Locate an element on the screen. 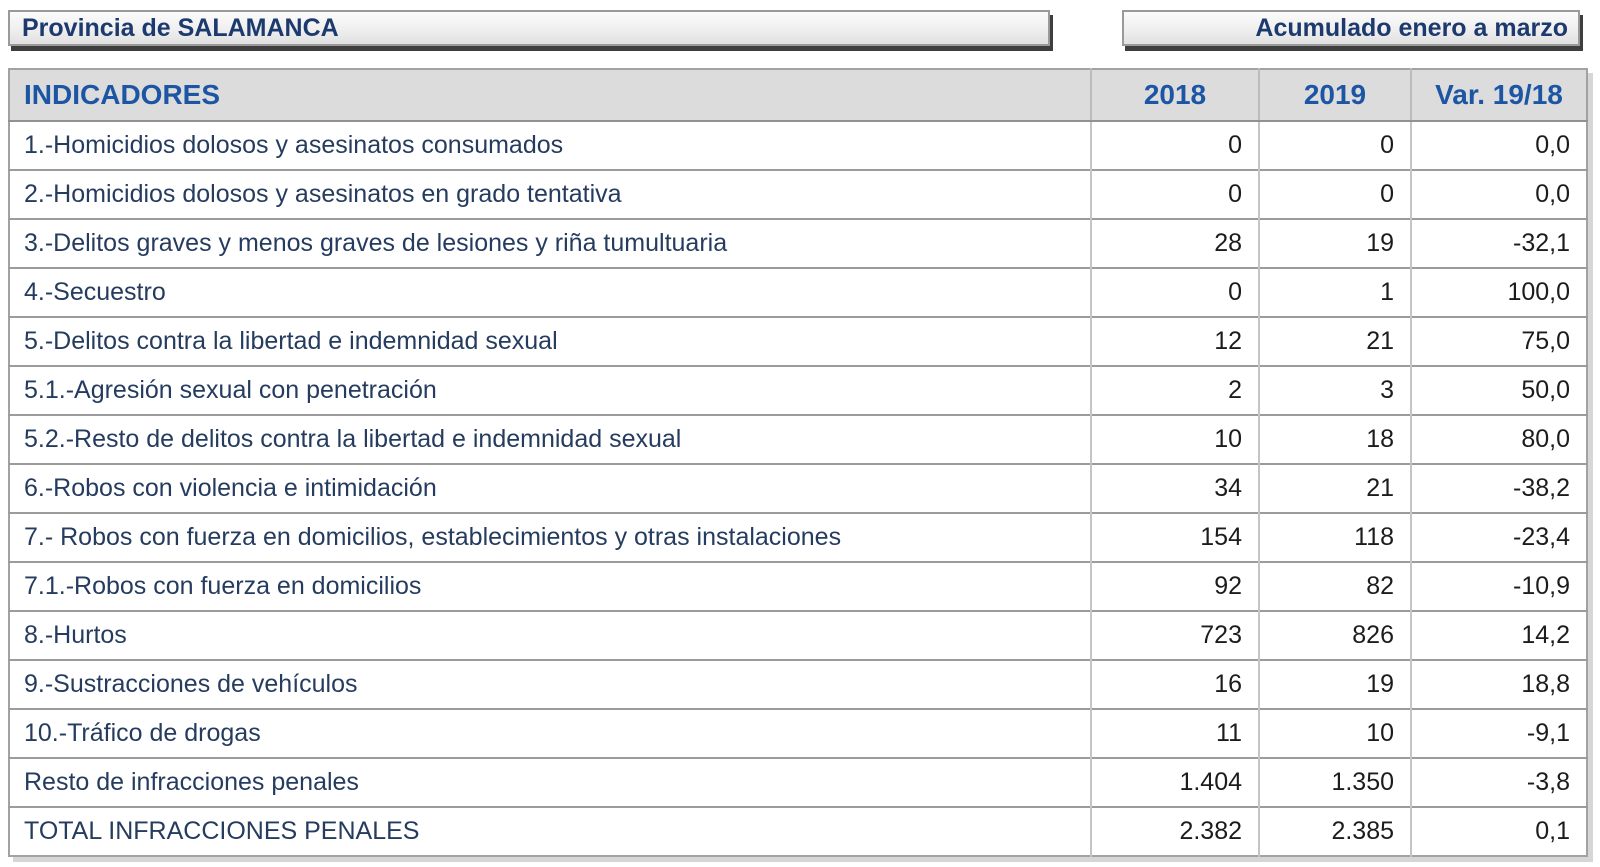  value-2019: 18 is located at coordinates (1334, 439).